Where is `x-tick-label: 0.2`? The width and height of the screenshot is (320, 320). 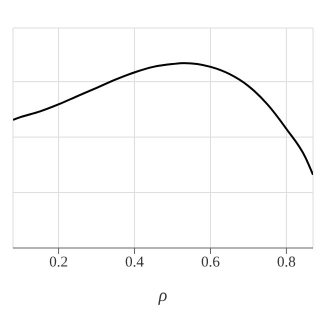
x-tick-label: 0.2 is located at coordinates (58, 262).